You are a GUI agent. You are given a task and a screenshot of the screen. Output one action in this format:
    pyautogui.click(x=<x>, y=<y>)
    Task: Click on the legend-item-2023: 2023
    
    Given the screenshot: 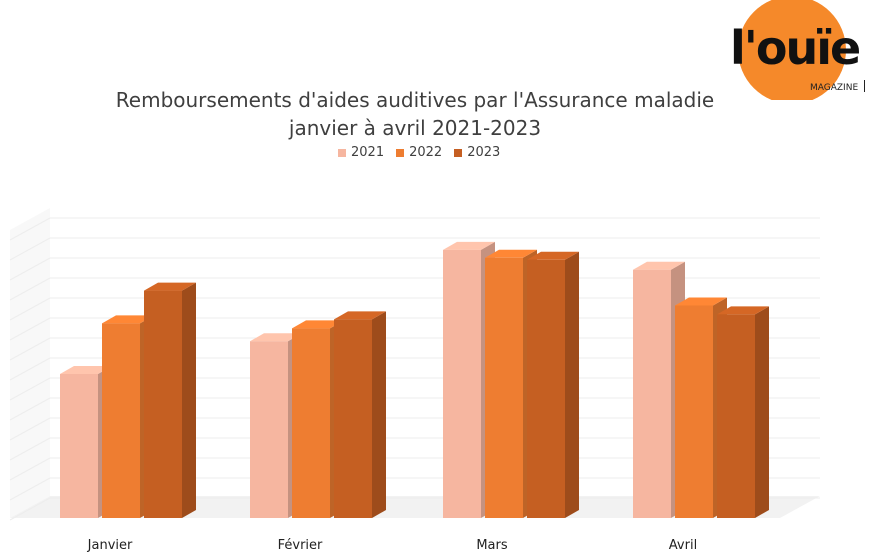 What is the action you would take?
    pyautogui.click(x=477, y=152)
    